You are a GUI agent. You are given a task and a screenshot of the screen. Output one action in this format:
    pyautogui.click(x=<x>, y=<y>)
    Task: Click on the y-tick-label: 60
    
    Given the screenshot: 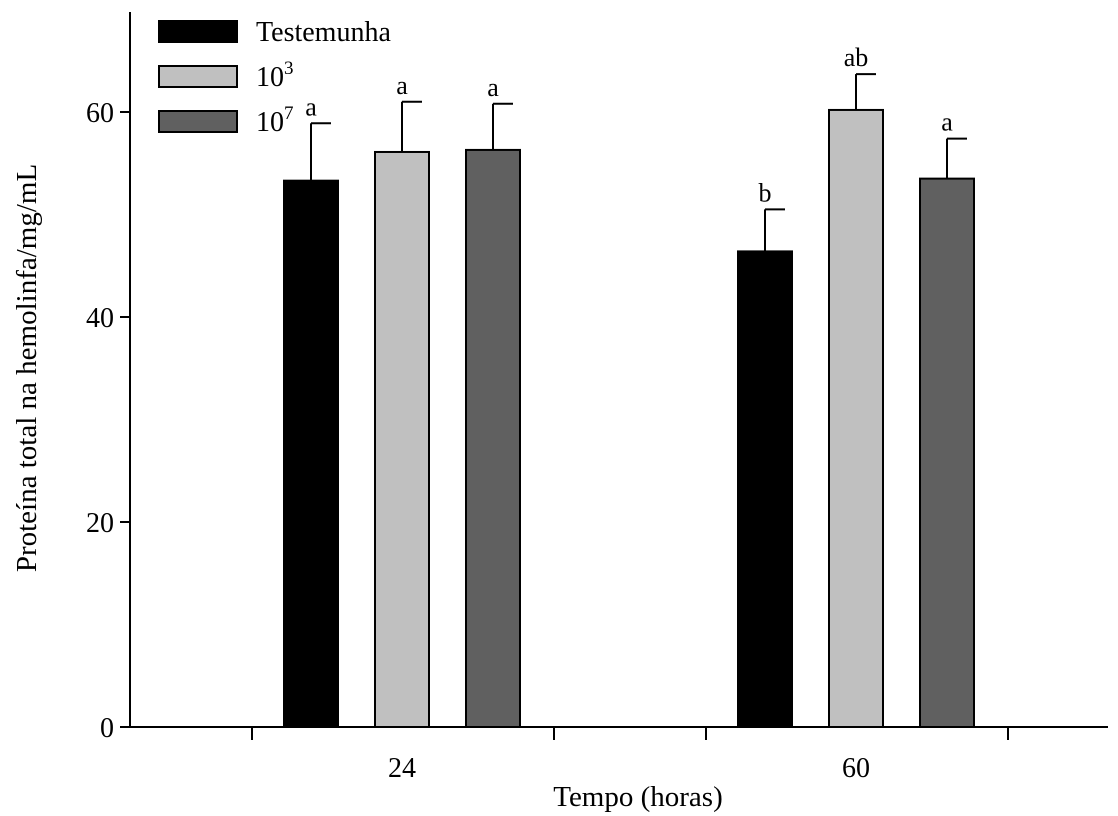 What is the action you would take?
    pyautogui.click(x=100, y=113)
    